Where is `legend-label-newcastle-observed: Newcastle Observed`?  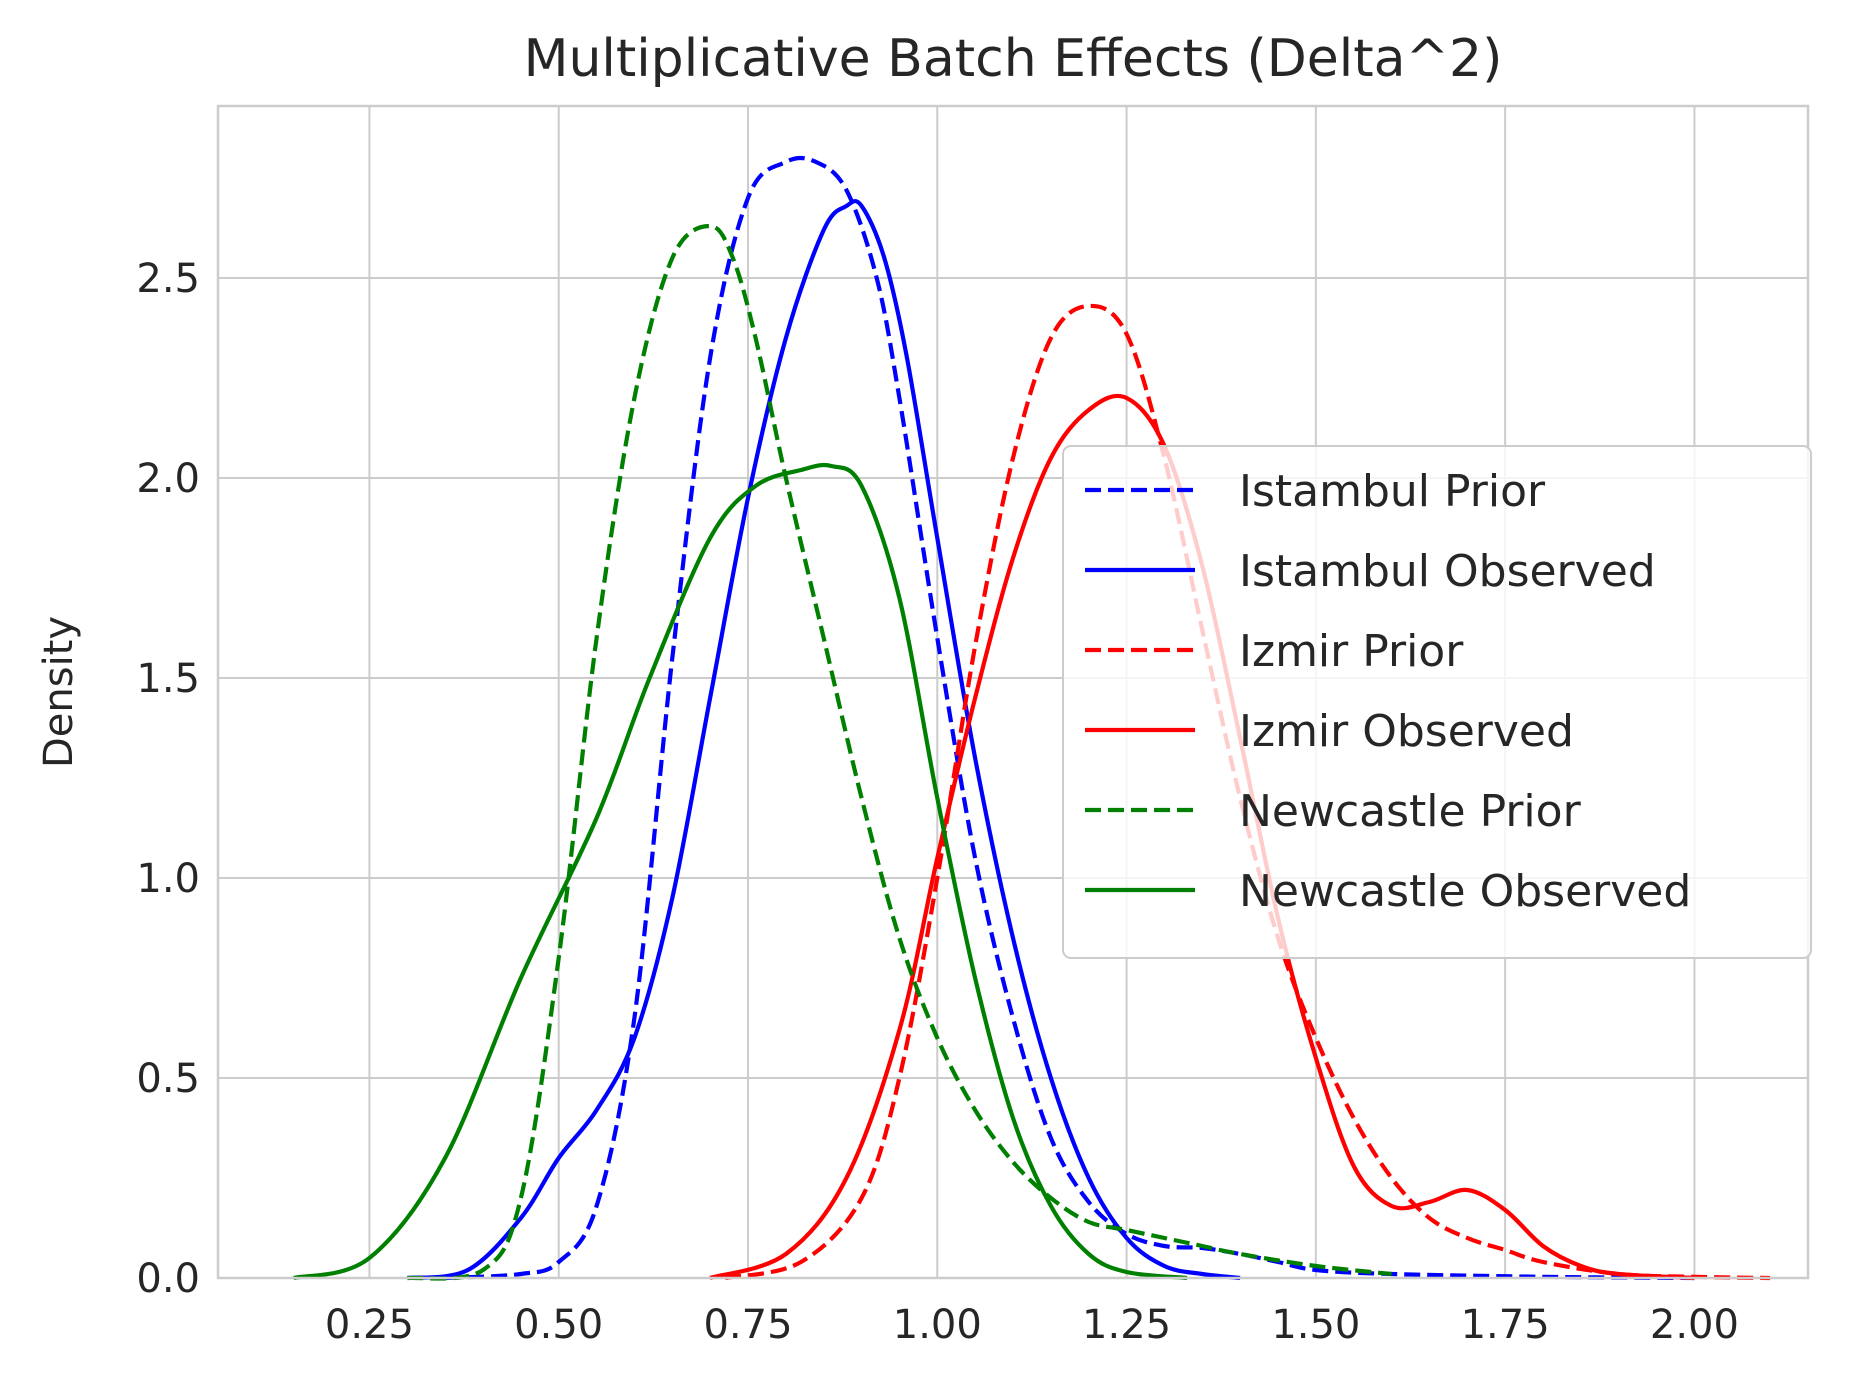 legend-label-newcastle-observed: Newcastle Observed is located at coordinates (1465, 891).